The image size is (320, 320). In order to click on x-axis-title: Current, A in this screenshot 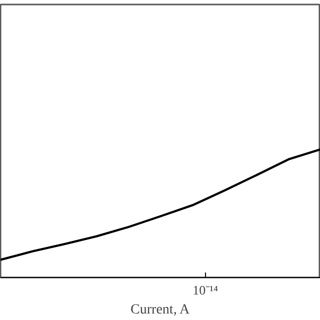, I will do `click(160, 310)`.